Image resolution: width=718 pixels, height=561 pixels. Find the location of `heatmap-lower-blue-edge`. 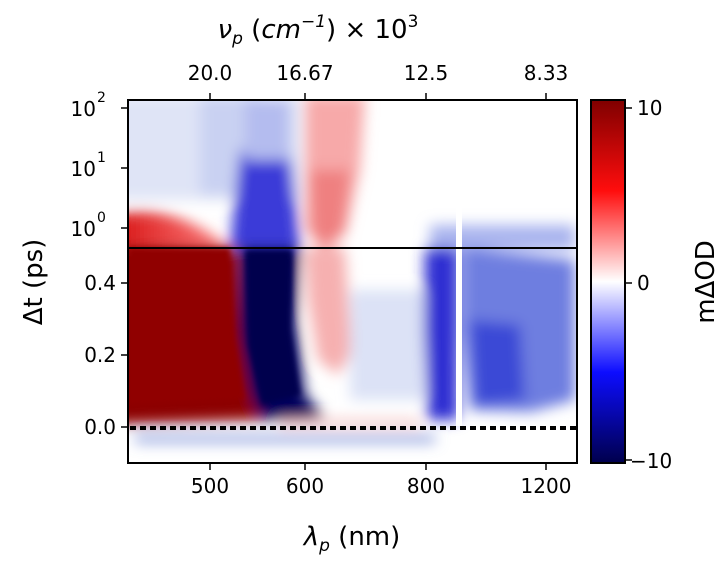

heatmap-lower-blue-edge is located at coordinates (272, 327).